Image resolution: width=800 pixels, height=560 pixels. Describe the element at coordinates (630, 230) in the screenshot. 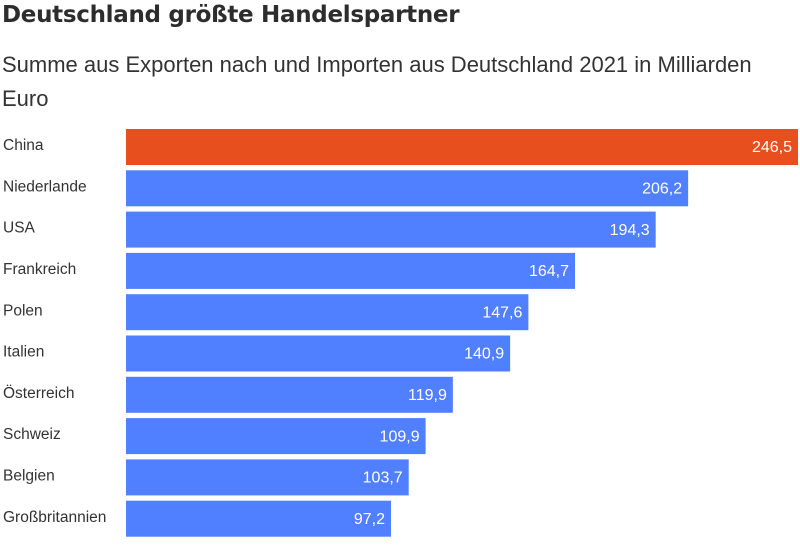

I see `value-label-usa: 194,3` at that location.